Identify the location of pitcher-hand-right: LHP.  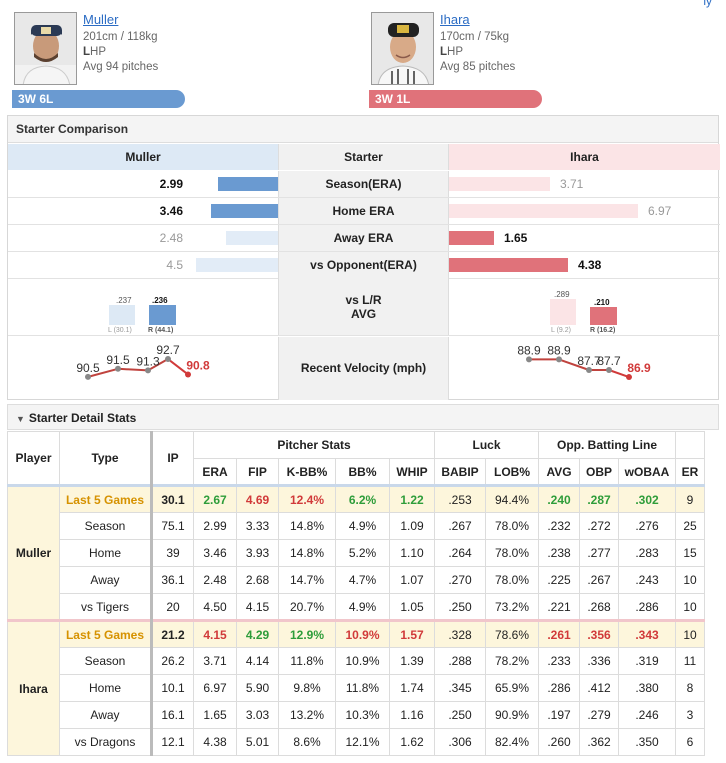
(452, 52).